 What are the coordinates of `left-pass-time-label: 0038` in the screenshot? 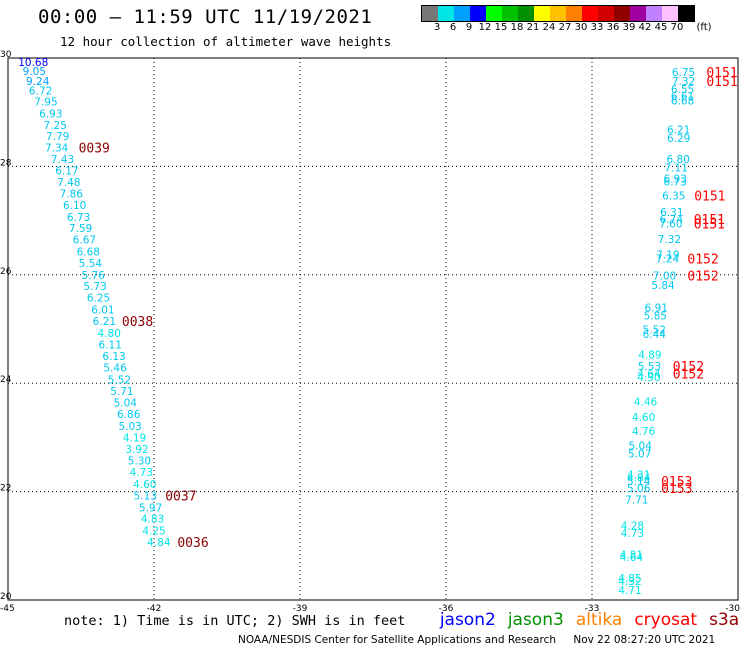 It's located at (137, 322).